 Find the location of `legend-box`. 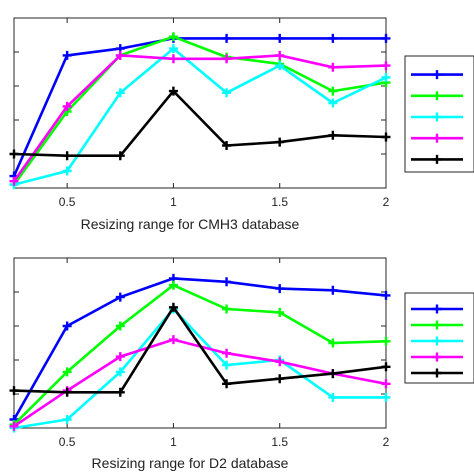

legend-box is located at coordinates (439, 338).